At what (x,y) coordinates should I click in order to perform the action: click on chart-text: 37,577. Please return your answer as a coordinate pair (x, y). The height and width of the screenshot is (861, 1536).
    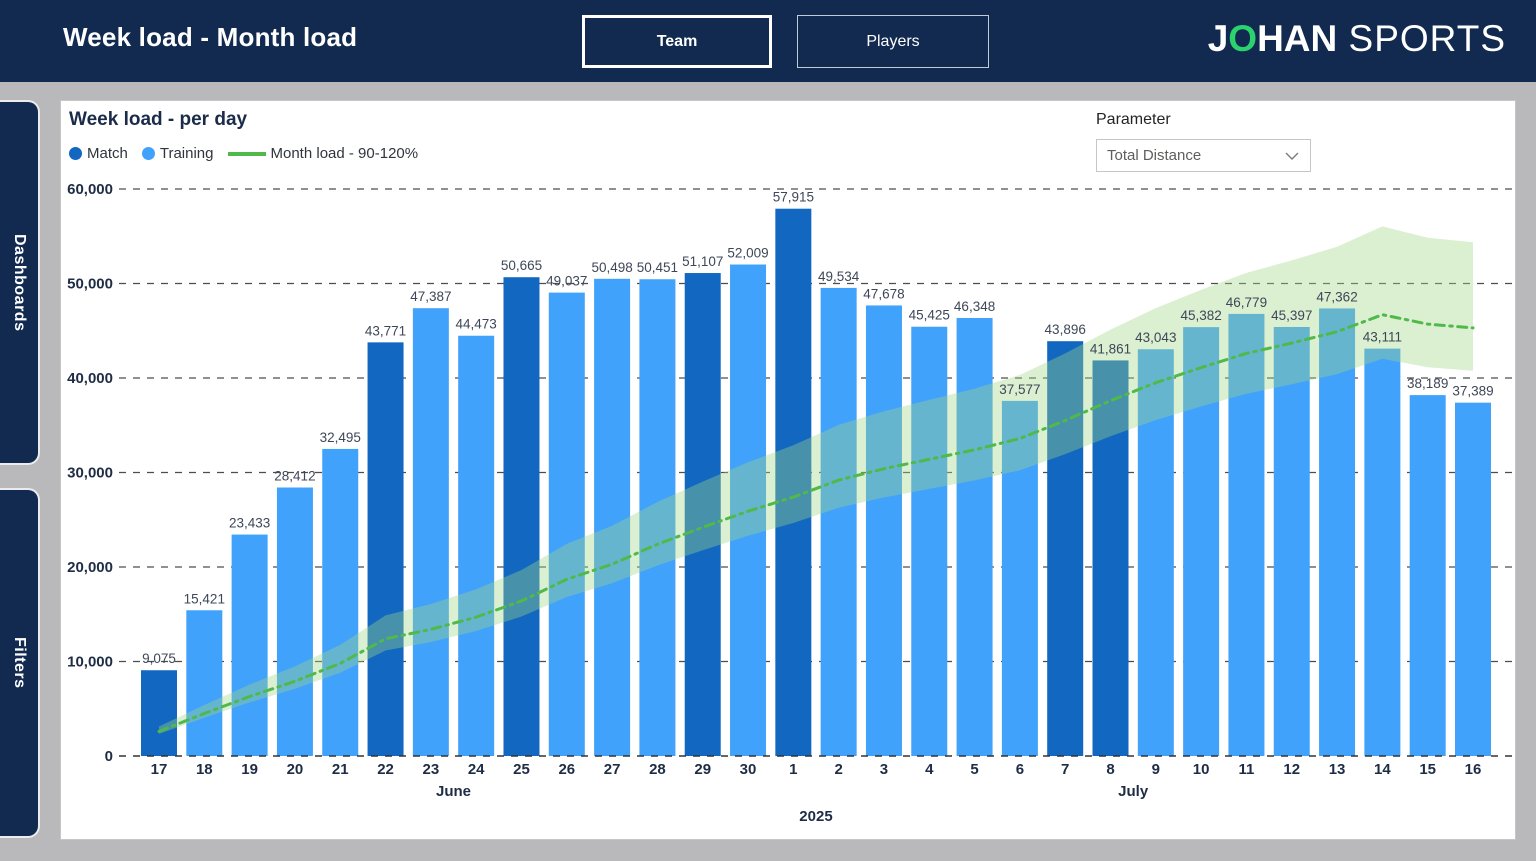
    Looking at the image, I should click on (1019, 389).